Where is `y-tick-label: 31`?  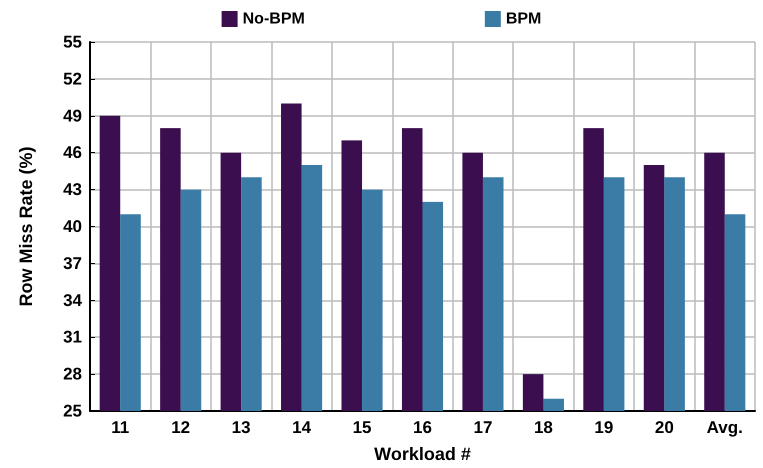
y-tick-label: 31 is located at coordinates (72, 337).